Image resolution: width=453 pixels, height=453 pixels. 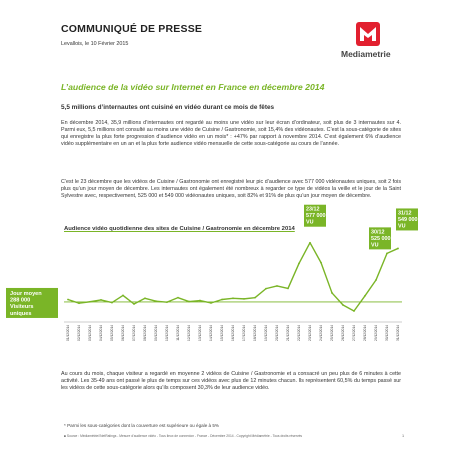 What do you see at coordinates (255, 333) in the screenshot?
I see `x-tick-label: 18/12/2014` at bounding box center [255, 333].